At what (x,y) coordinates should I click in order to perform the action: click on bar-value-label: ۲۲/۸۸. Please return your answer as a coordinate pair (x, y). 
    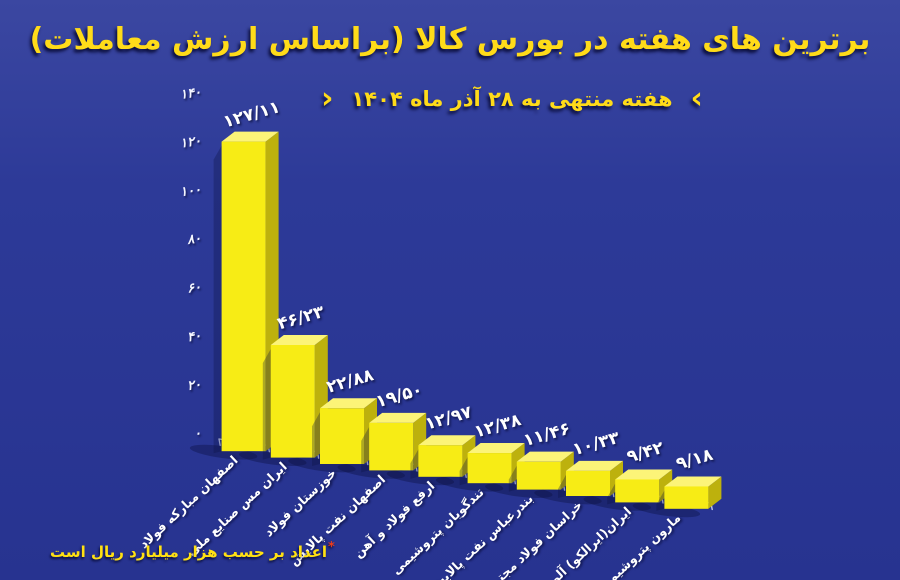
    Looking at the image, I should click on (350, 381).